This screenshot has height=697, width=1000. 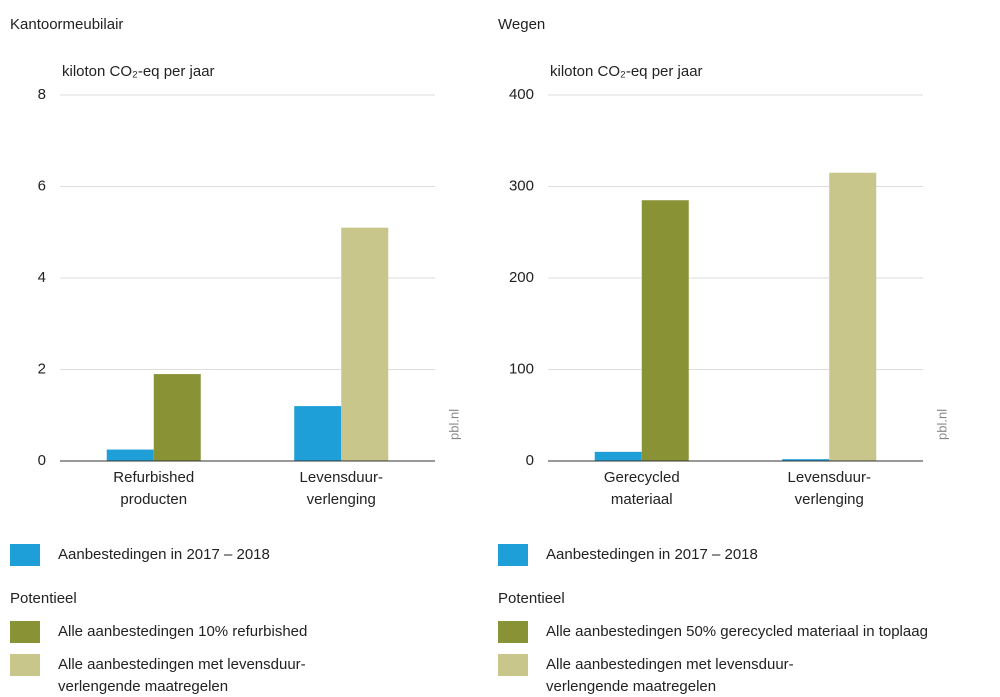 I want to click on x-tick-label: Refurbished producten, so click(x=154, y=488).